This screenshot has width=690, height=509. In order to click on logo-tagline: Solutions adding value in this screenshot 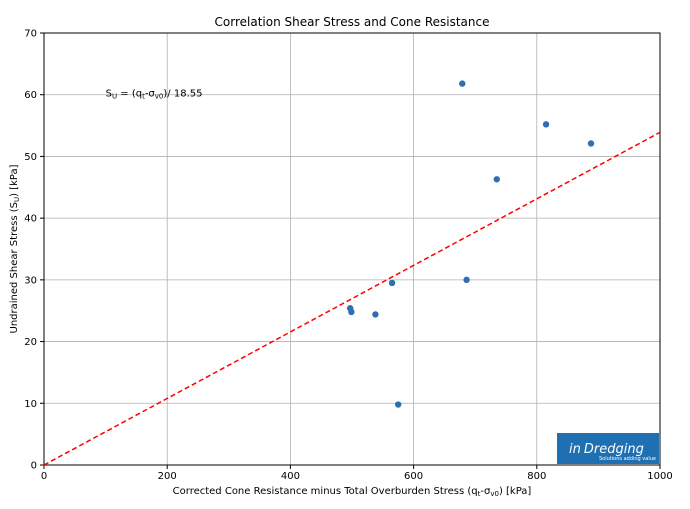, I will do `click(627, 459)`.